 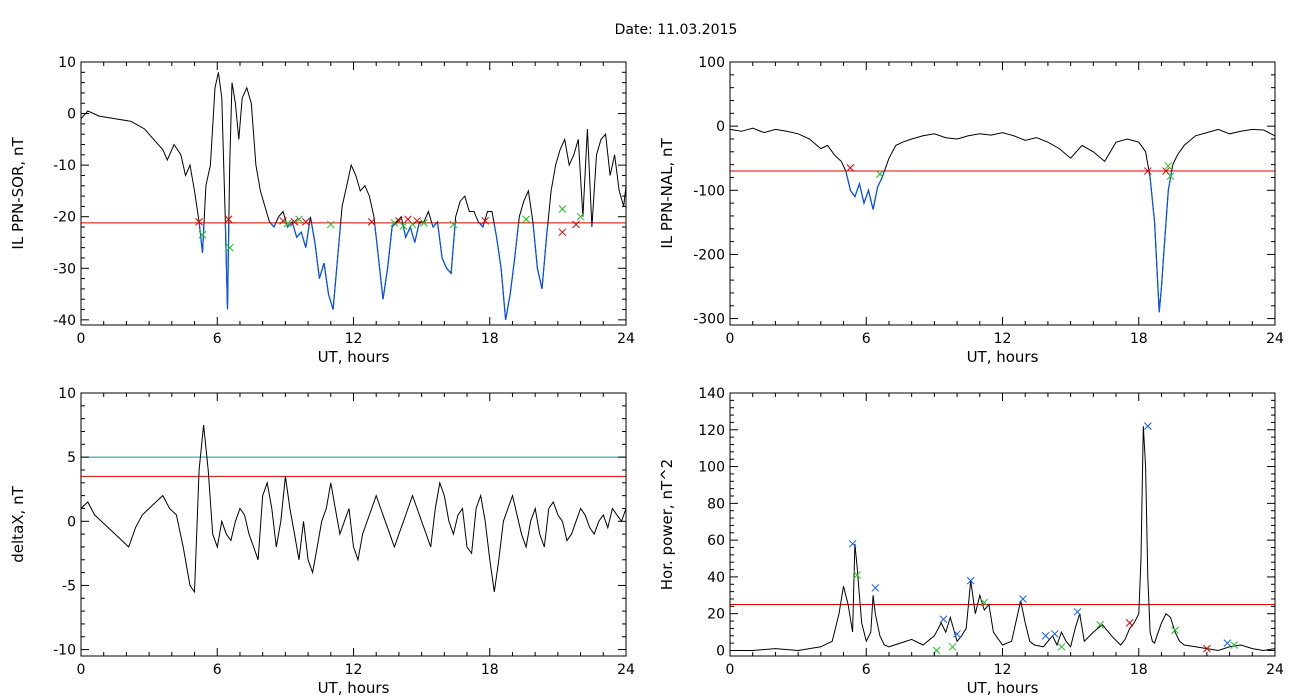 I want to click on y-tick-label: -30, so click(x=64, y=269).